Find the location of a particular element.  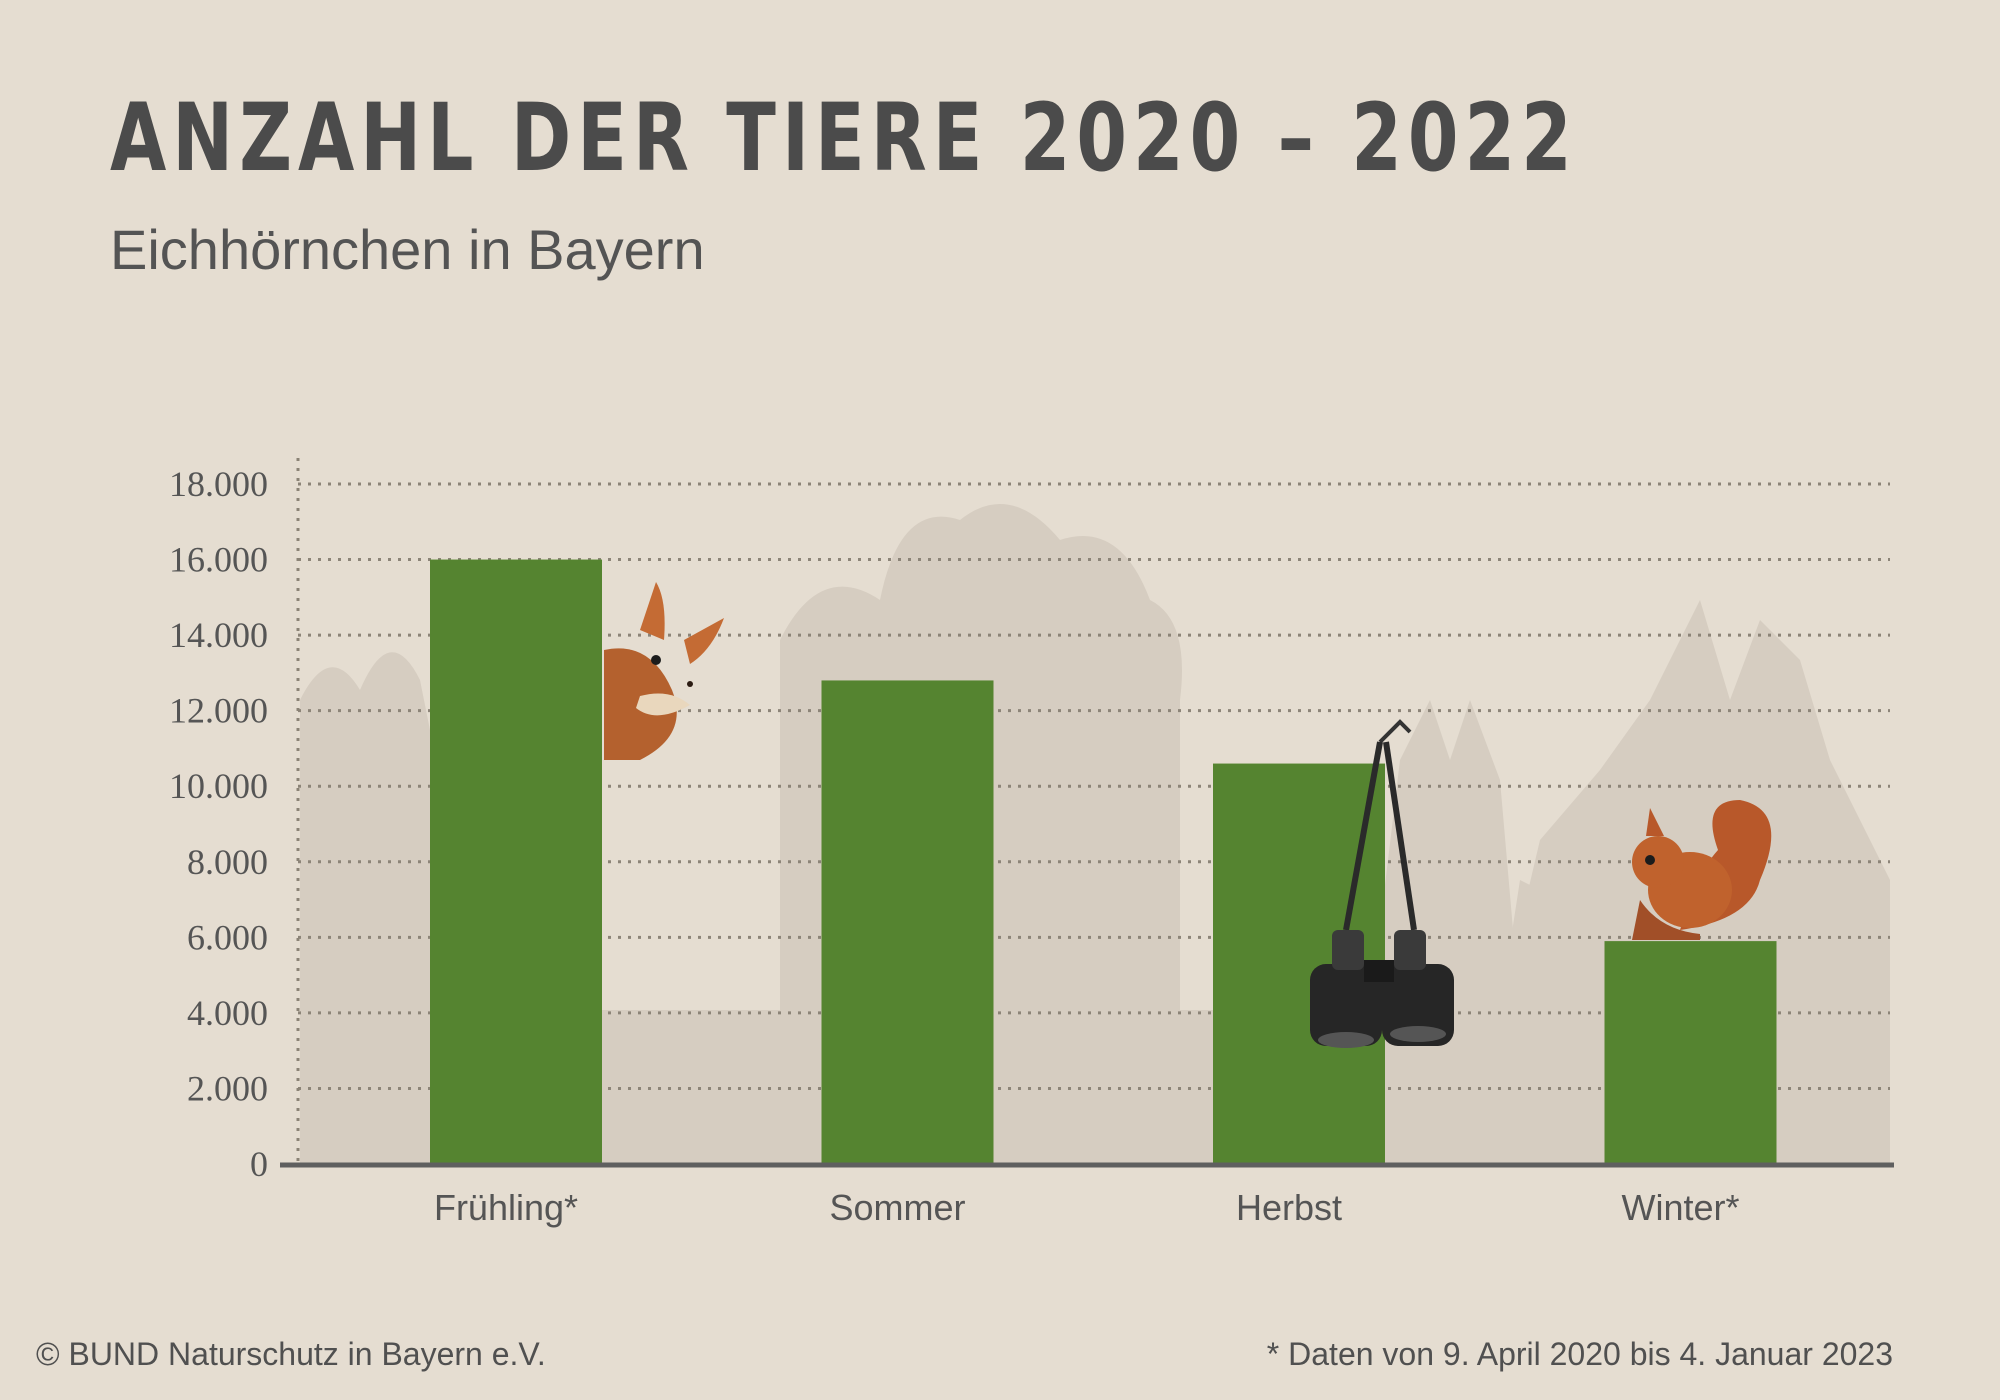

chart-subtitle: Eichhörnchen in Bayern is located at coordinates (407, 249).